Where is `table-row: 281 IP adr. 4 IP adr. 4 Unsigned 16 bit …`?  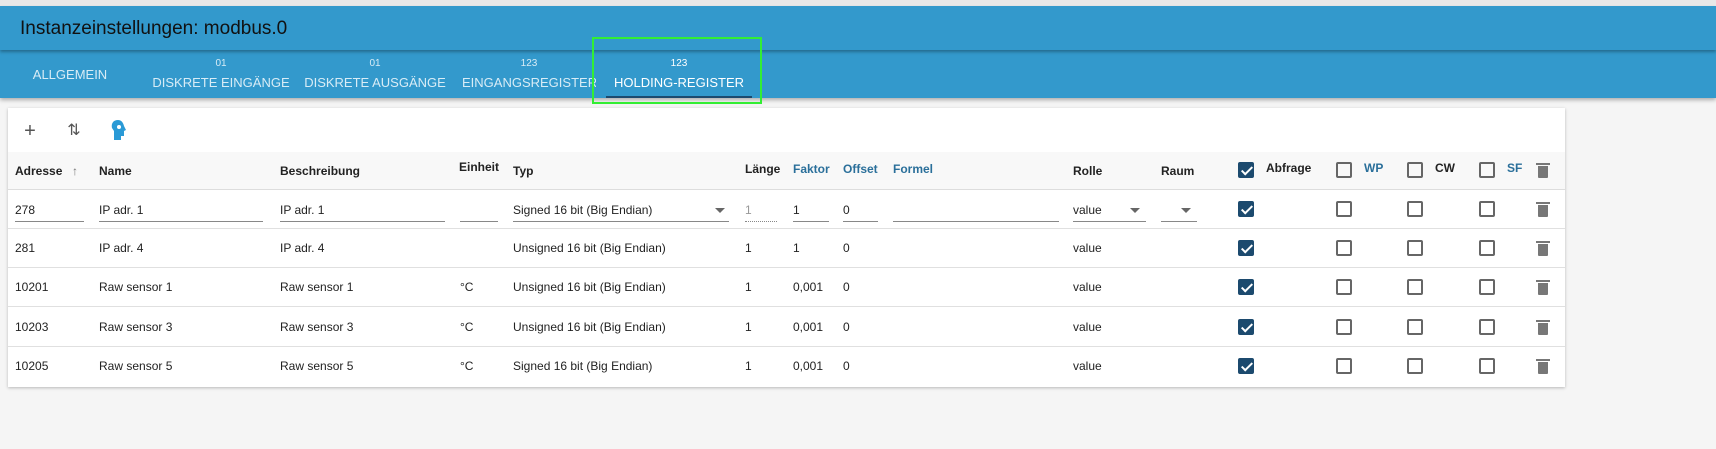 table-row: 281 IP adr. 4 IP adr. 4 Unsigned 16 bit … is located at coordinates (786, 248).